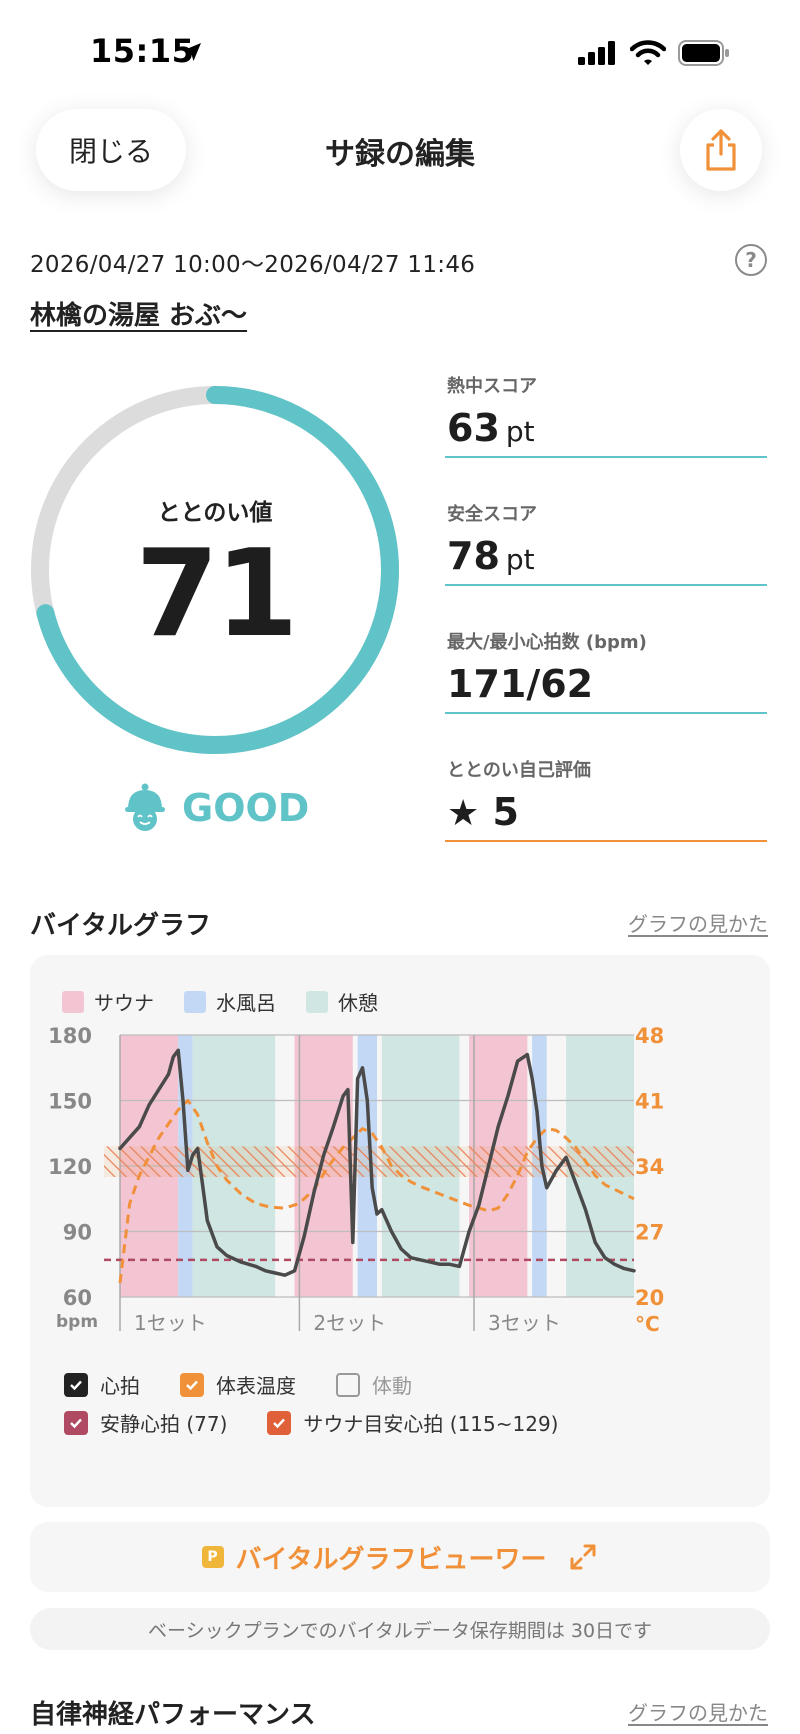  I want to click on y-right-tick: 41, so click(649, 1102).